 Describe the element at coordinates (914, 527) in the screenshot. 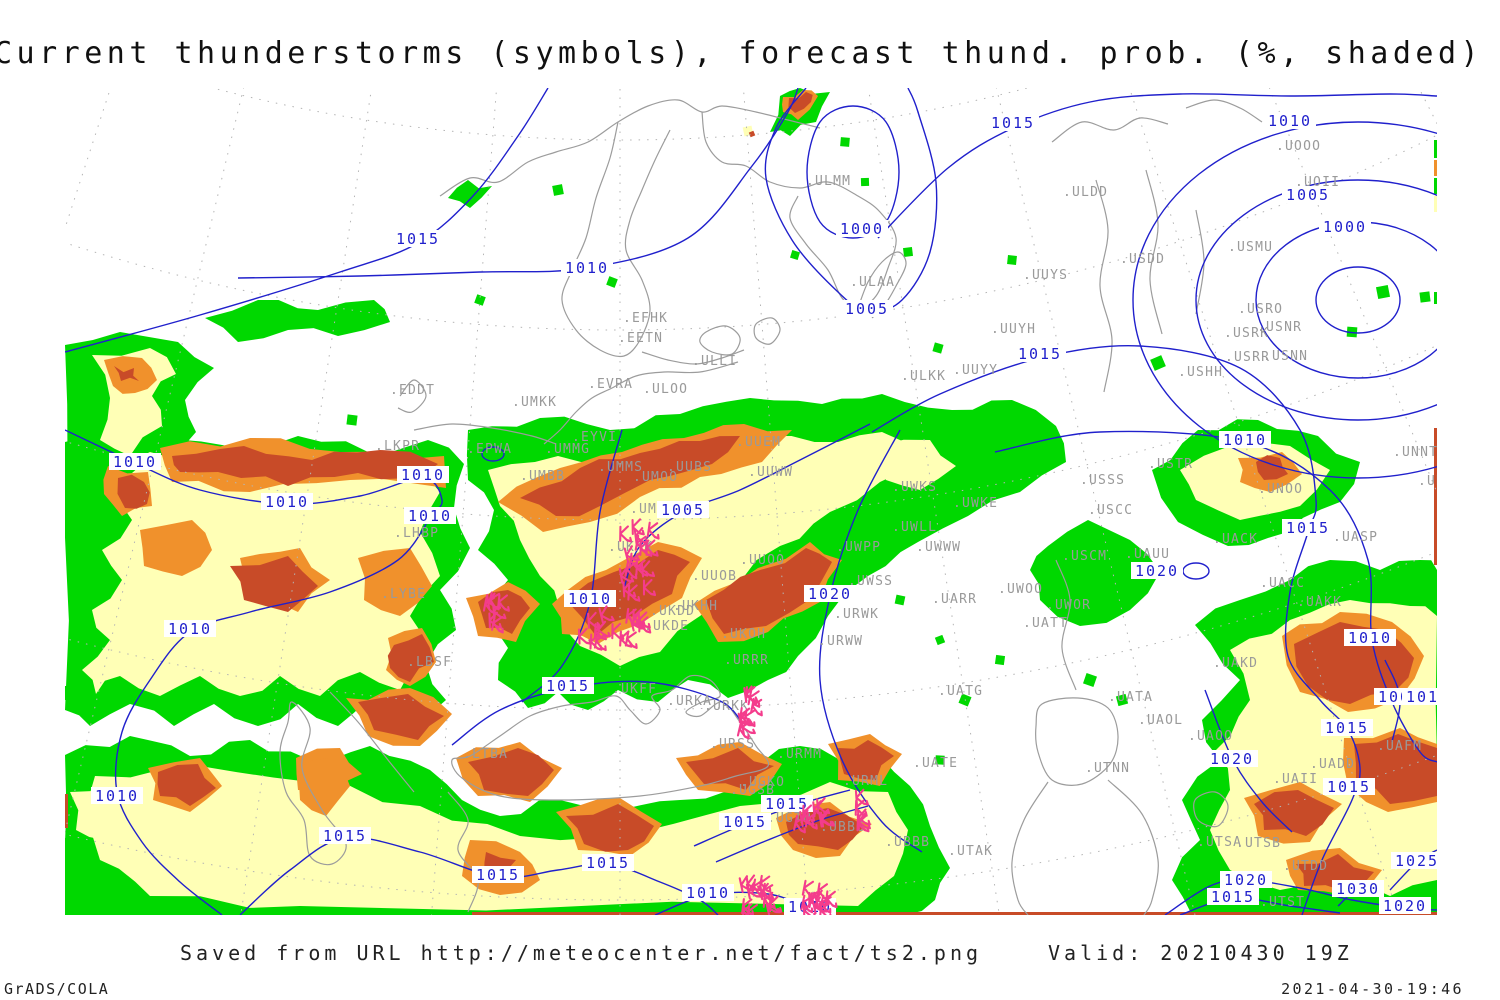

I see `station-label: .UWLL` at that location.